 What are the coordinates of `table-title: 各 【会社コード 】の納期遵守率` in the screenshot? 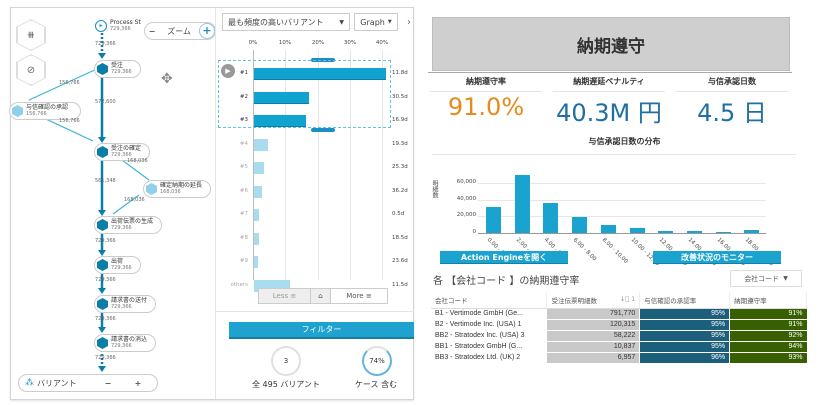 It's located at (506, 281).